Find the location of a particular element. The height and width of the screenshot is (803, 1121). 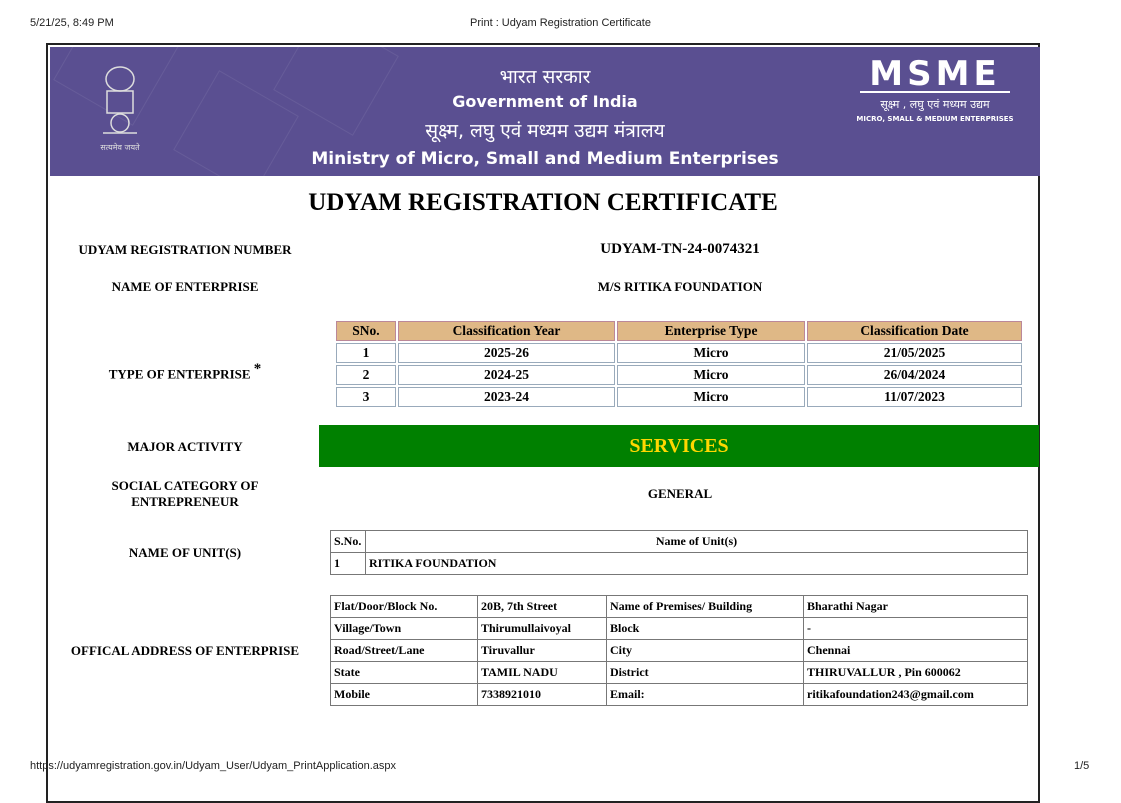

units-table: S.No. Name of Unit(s) 1 RITIKA FOUNDATION is located at coordinates (679, 552).